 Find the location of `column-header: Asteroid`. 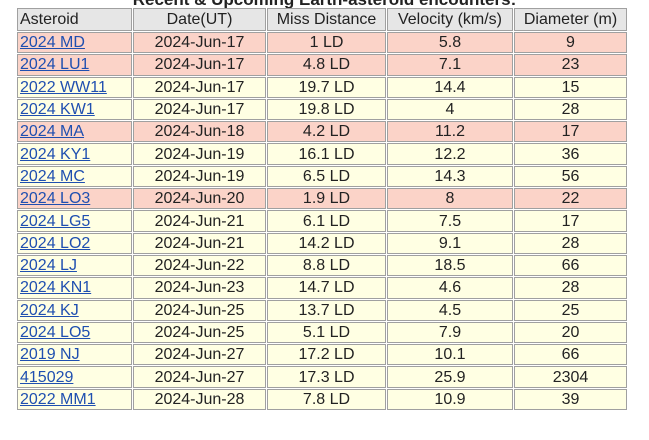

column-header: Asteroid is located at coordinates (74, 19).